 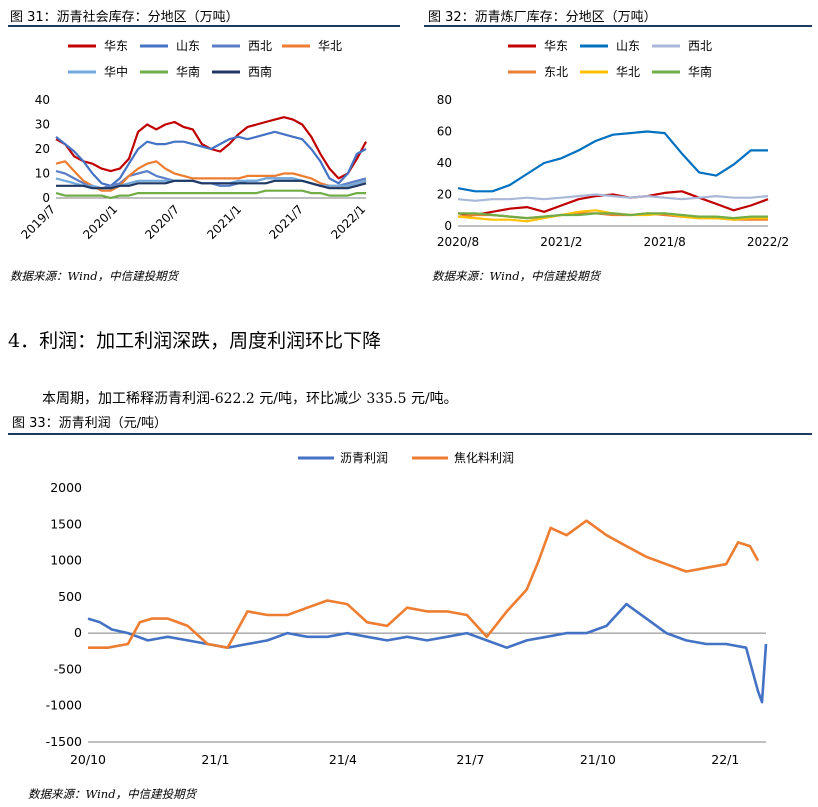 I want to click on series-line-沥青利润, so click(x=427, y=653).